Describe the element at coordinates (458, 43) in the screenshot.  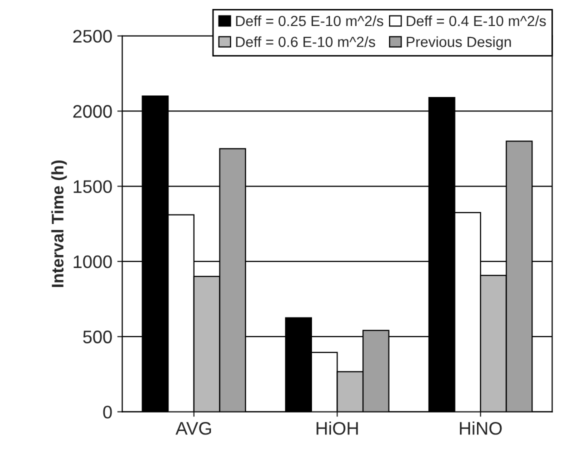
I see `legend-label: Previous Design` at that location.